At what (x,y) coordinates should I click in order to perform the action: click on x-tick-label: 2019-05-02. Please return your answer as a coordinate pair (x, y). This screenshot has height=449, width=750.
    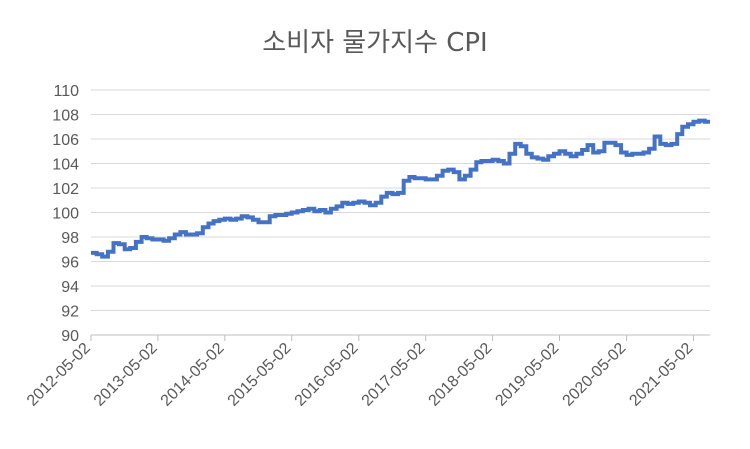
    Looking at the image, I should click on (527, 375).